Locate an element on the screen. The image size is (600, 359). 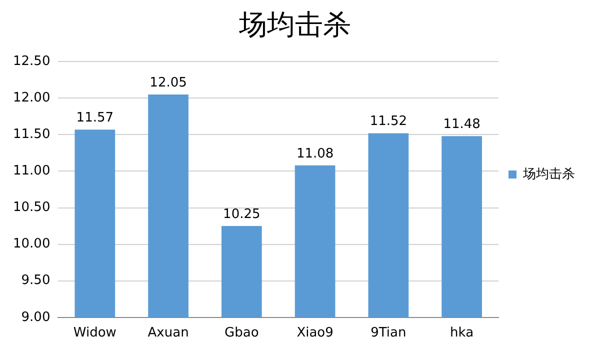
y-tick-label: 12.50 is located at coordinates (31, 61).